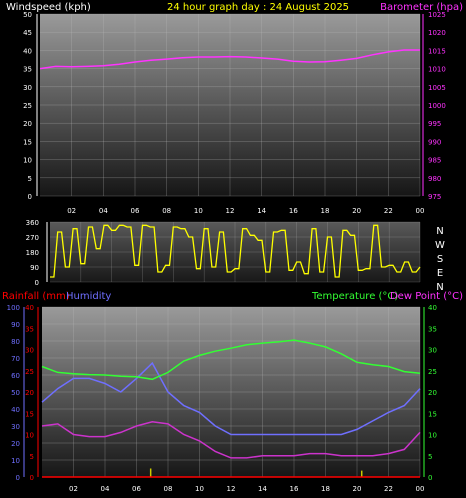  What do you see at coordinates (32, 253) in the screenshot?
I see `tick-label-direction: 180` at bounding box center [32, 253].